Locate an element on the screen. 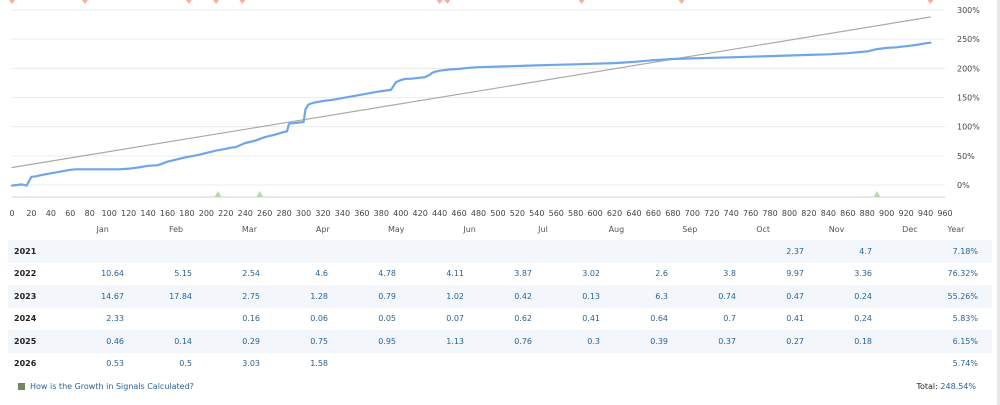  month-value: 1.58 is located at coordinates (319, 364).